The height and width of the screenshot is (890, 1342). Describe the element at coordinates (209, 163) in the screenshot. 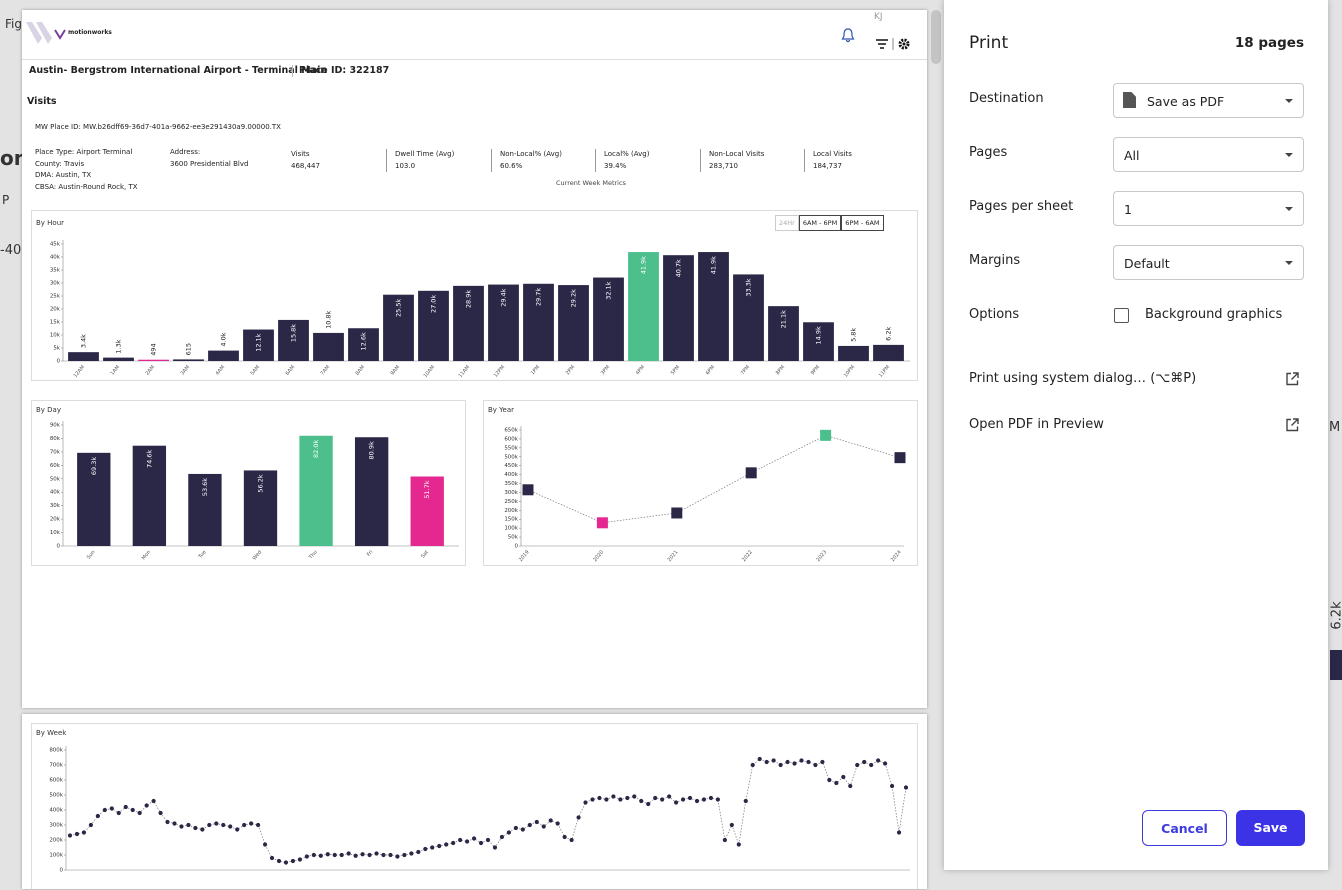

I see `address-value: 3600 Presidential Blvd` at that location.